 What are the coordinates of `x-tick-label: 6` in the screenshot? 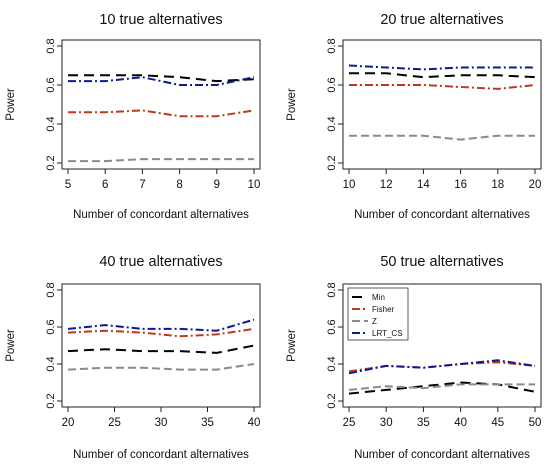 It's located at (105, 185).